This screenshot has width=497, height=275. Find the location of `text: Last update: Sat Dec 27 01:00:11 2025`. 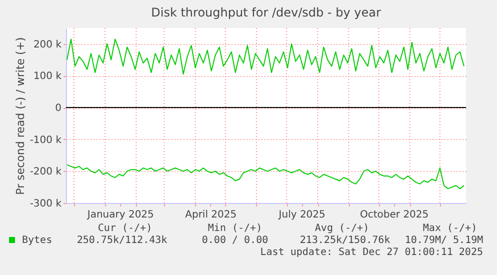

text: Last update: Sat Dec 27 01:00:11 2025 is located at coordinates (371, 252).